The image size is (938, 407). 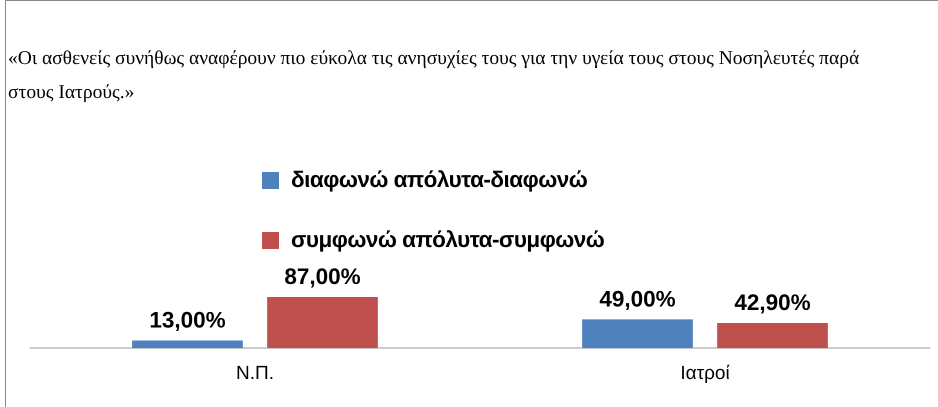 What do you see at coordinates (637, 299) in the screenshot?
I see `data-label: 49,00%` at bounding box center [637, 299].